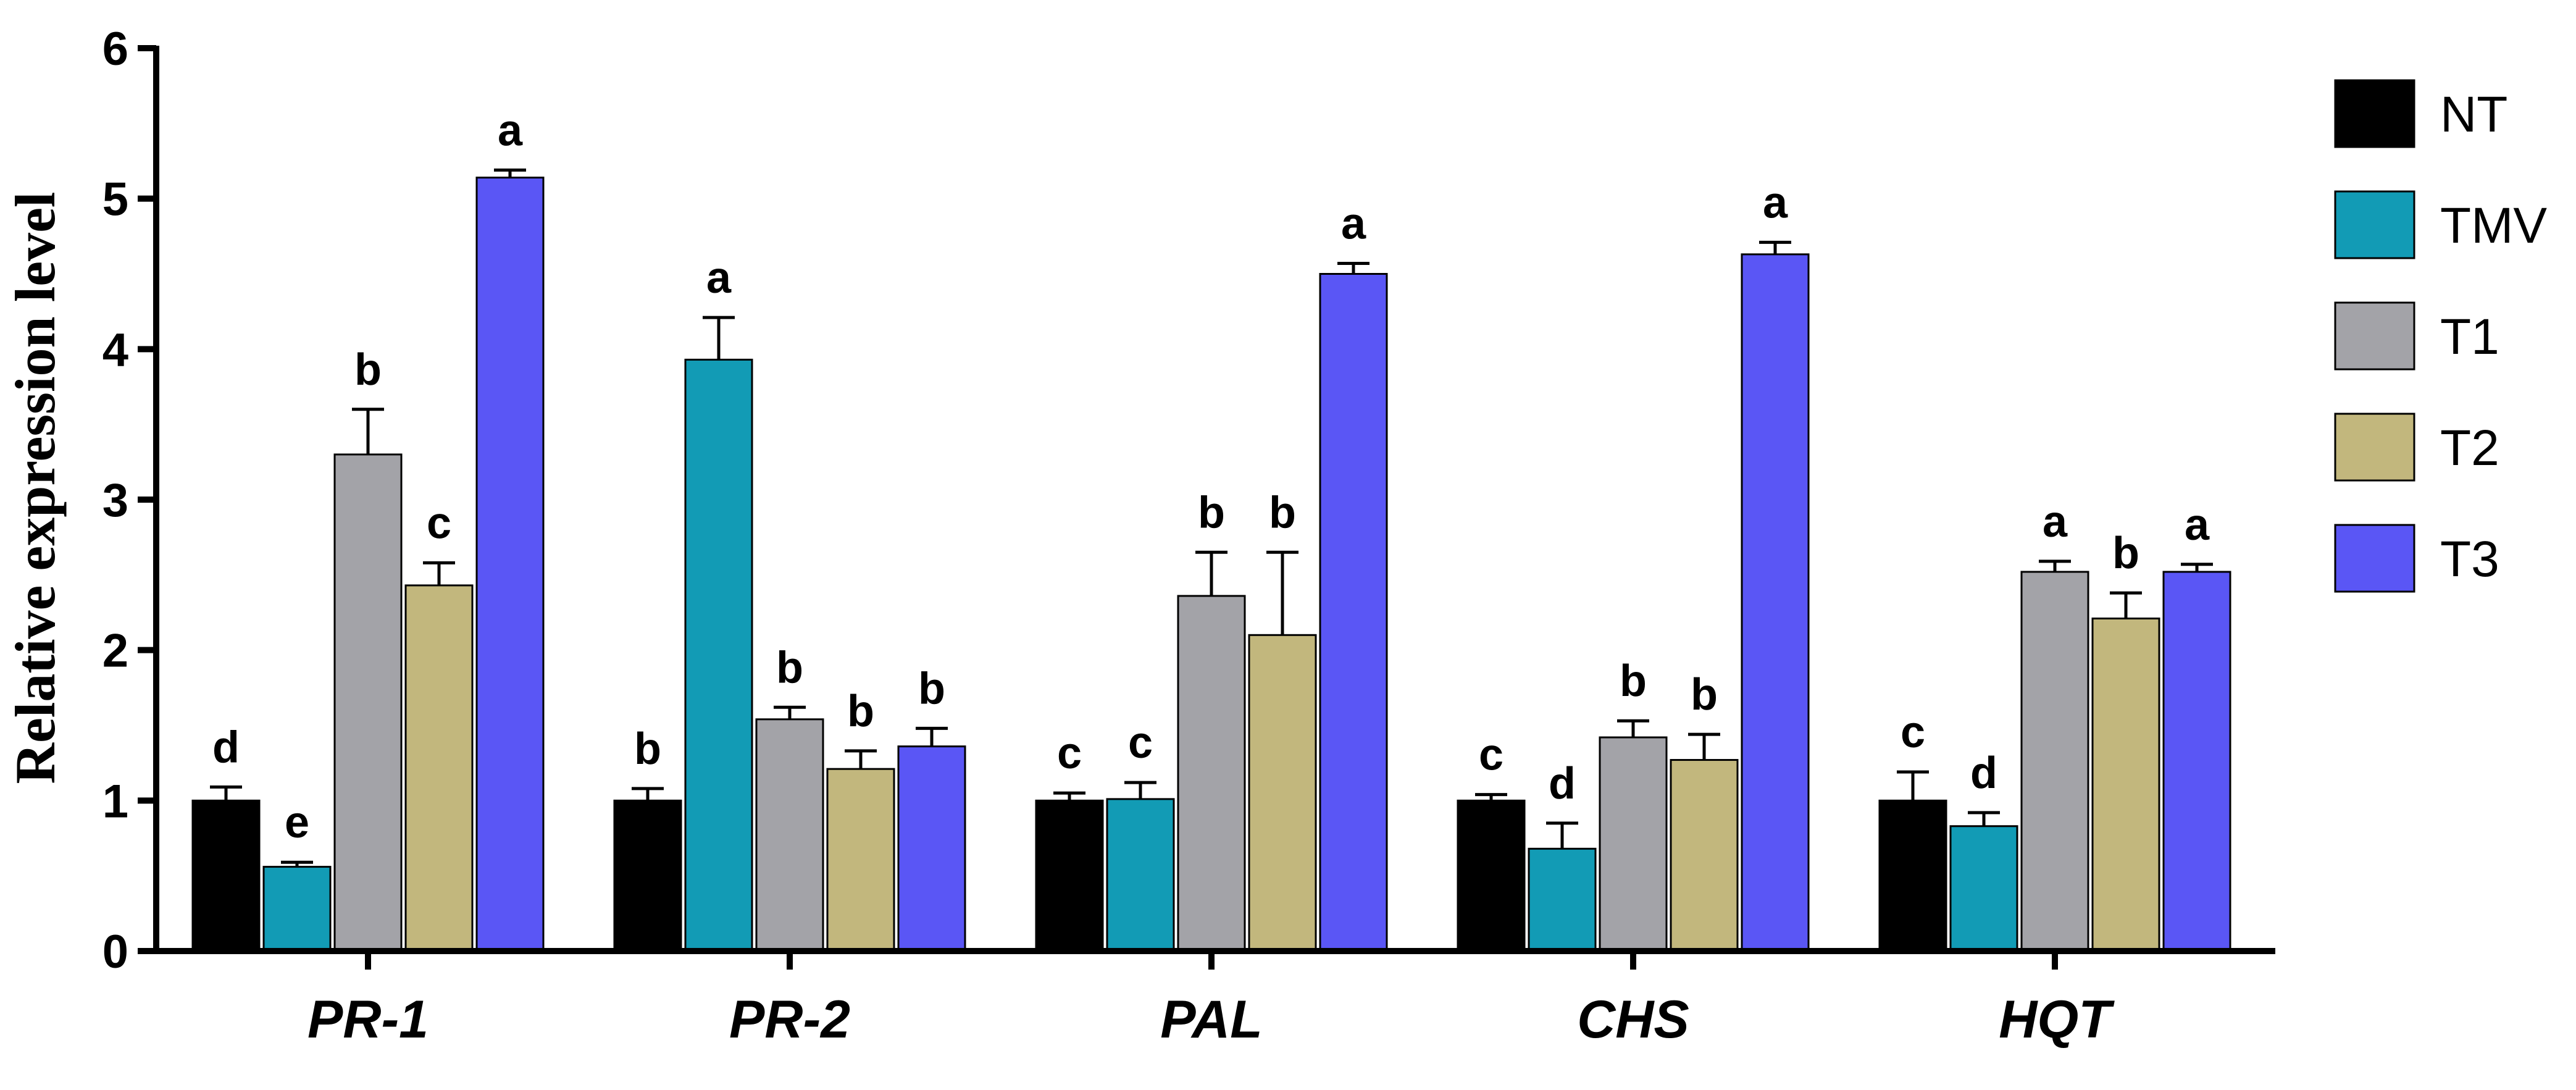 The height and width of the screenshot is (1090, 2576). Describe the element at coordinates (1282, 793) in the screenshot. I see `bar-t2-pal` at that location.